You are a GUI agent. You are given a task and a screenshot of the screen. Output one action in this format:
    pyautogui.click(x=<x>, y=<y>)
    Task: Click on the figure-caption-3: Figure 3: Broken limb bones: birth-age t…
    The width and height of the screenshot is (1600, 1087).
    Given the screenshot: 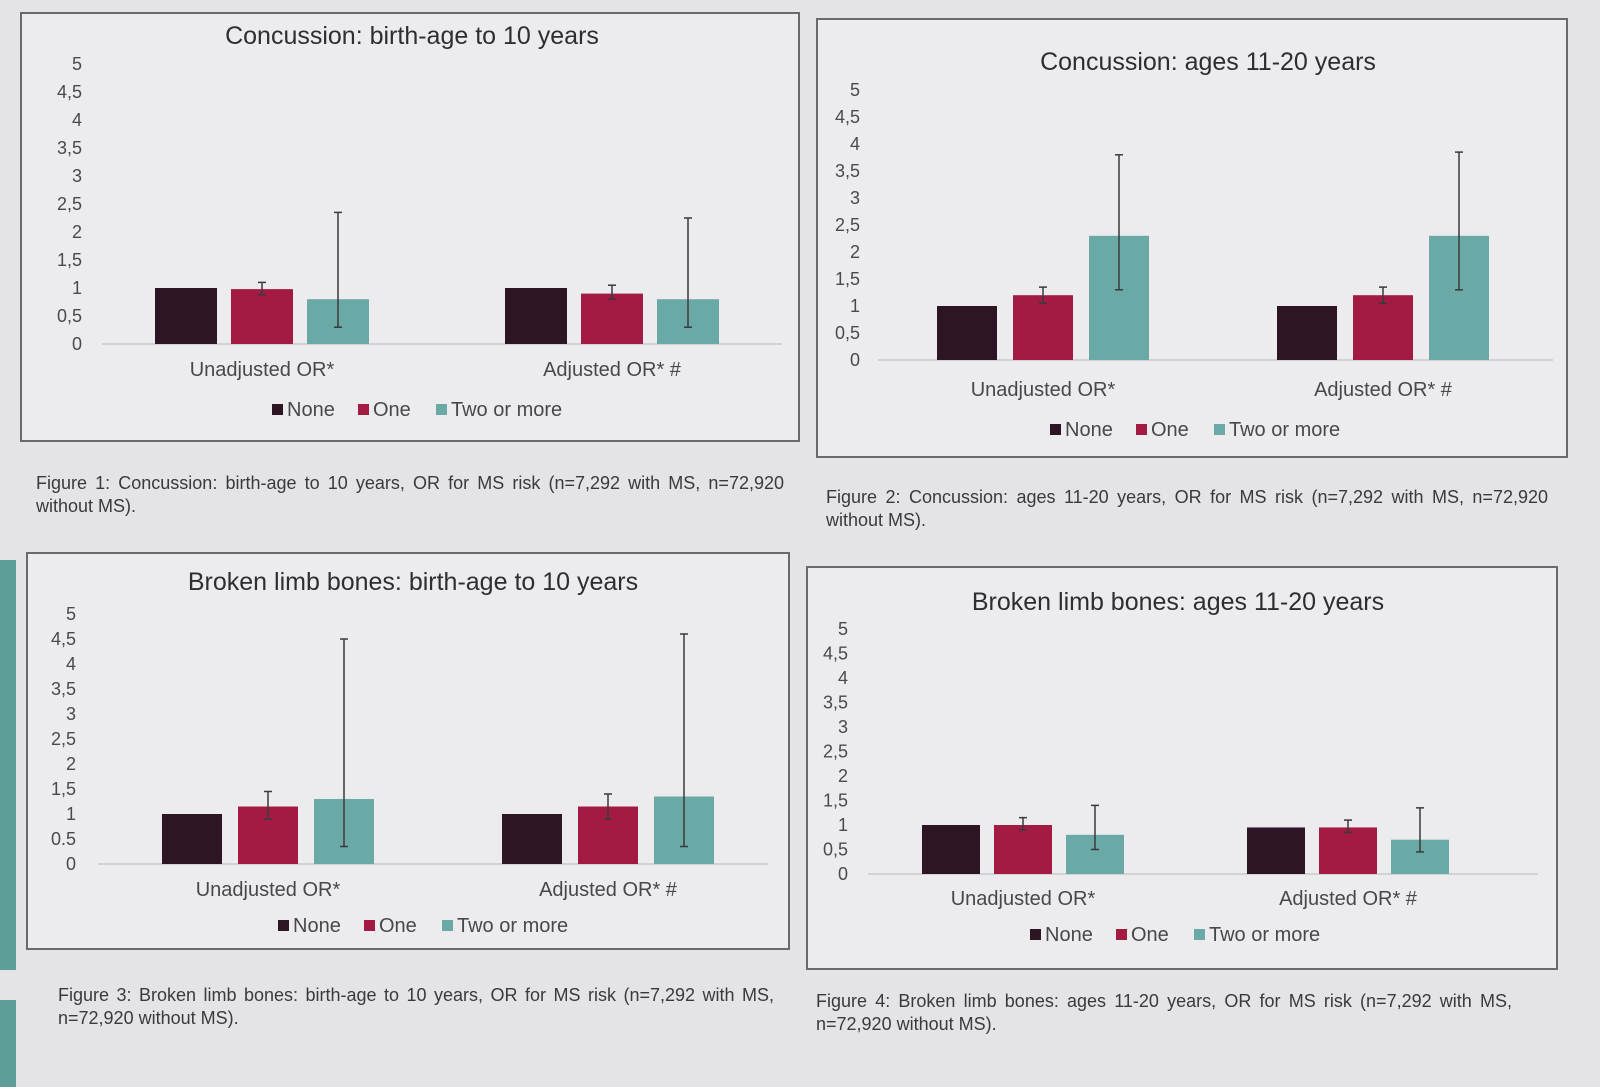 What is the action you would take?
    pyautogui.click(x=416, y=1006)
    